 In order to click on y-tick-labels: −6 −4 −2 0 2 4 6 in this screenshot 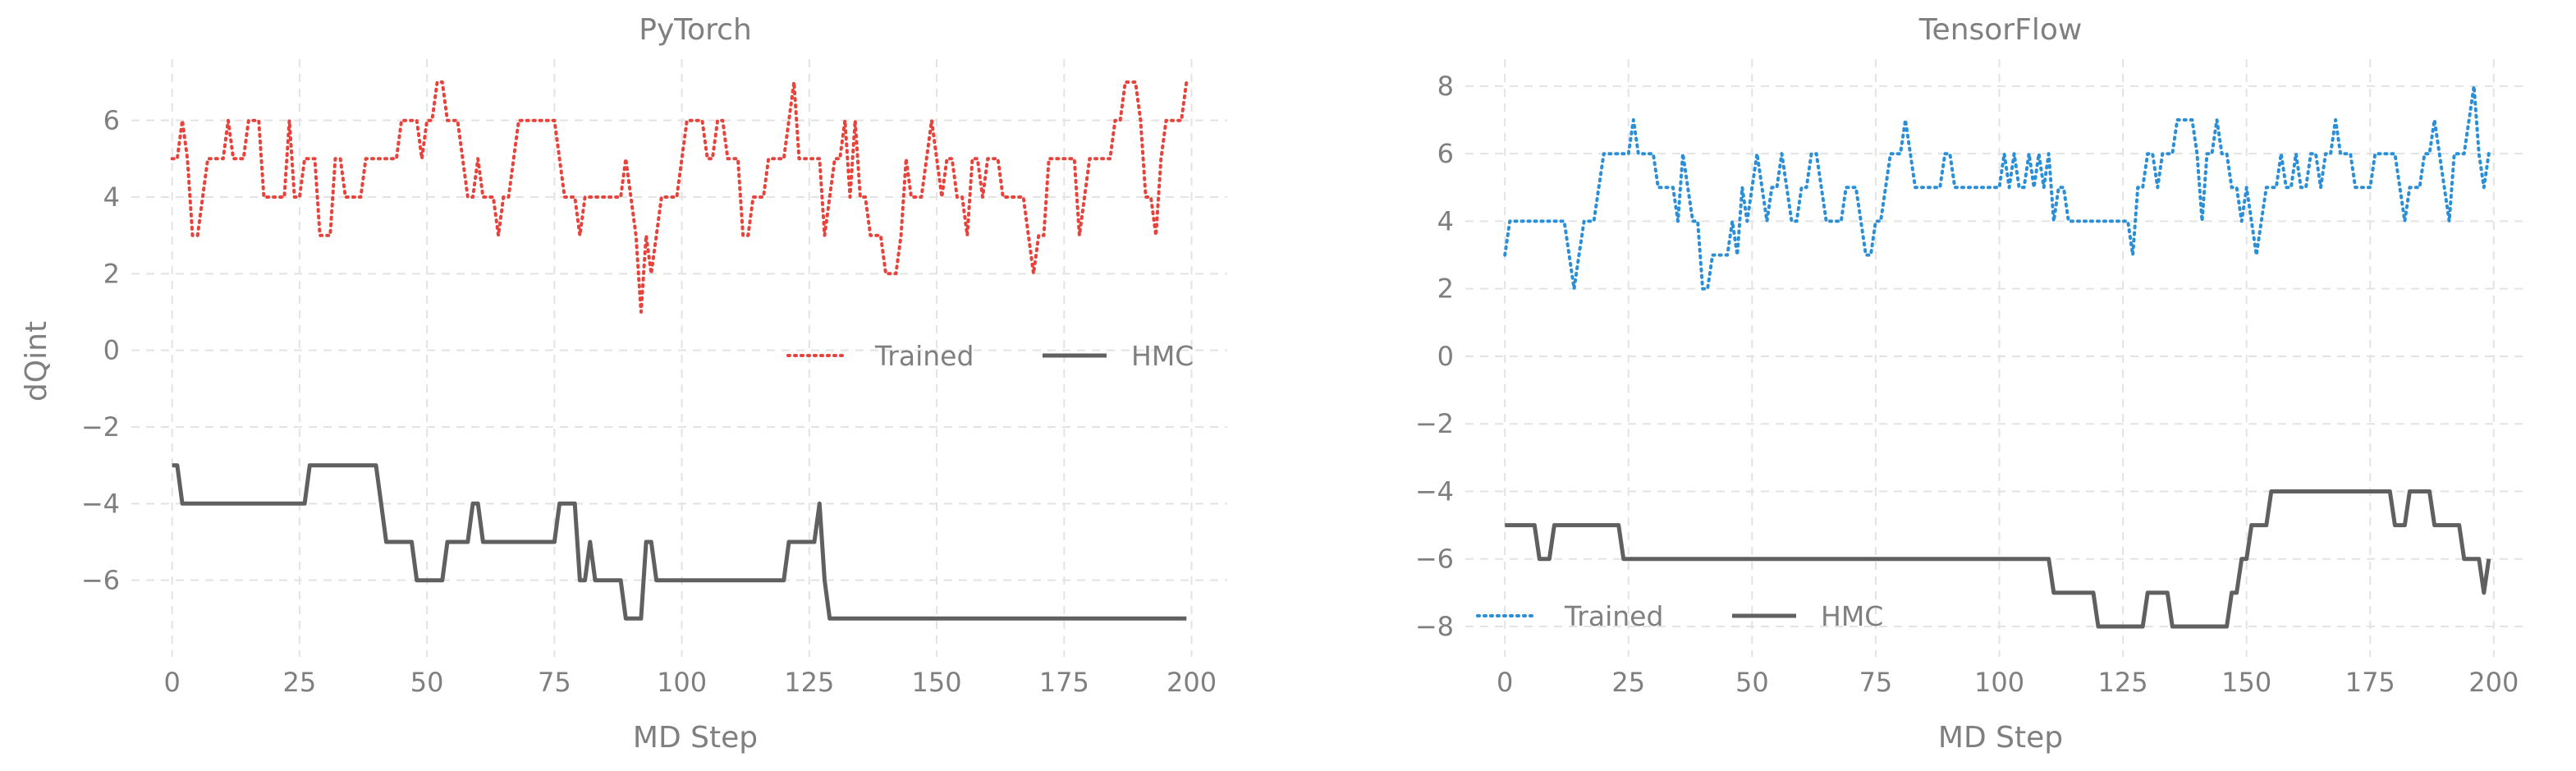, I will do `click(101, 350)`.